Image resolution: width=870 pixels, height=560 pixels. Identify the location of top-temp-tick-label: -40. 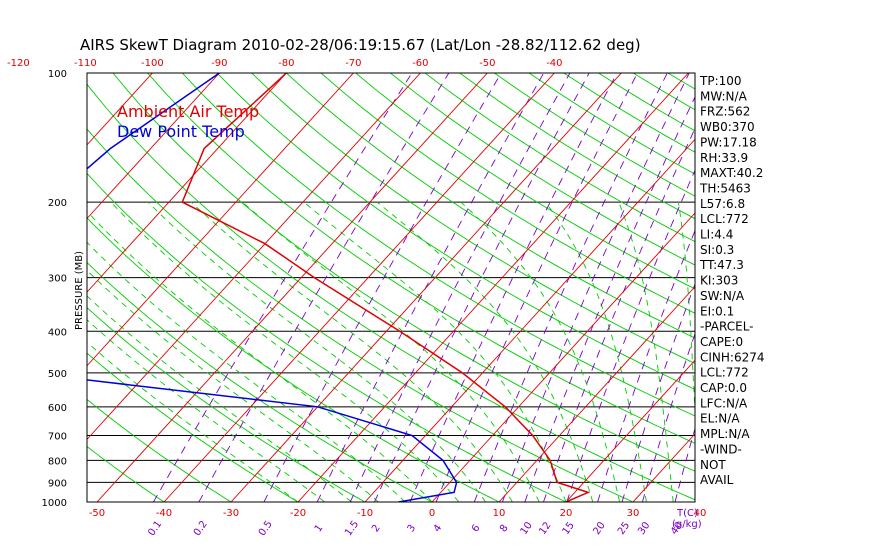
(554, 63).